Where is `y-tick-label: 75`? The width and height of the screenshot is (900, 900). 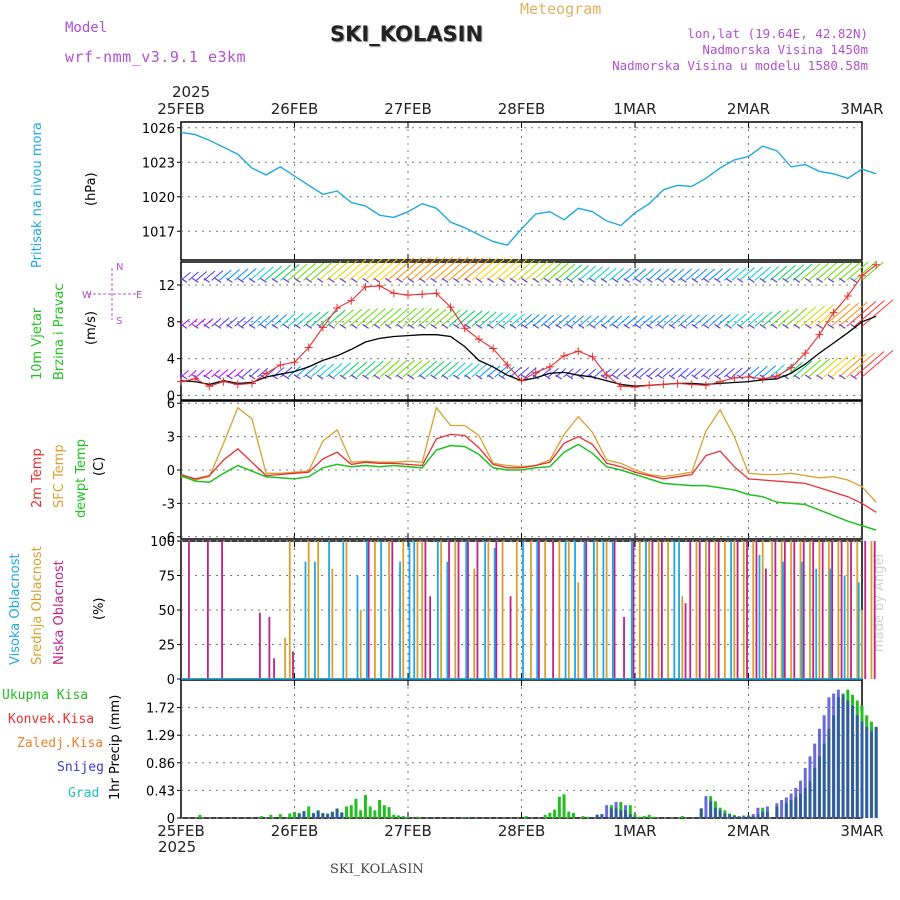 y-tick-label: 75 is located at coordinates (166, 577).